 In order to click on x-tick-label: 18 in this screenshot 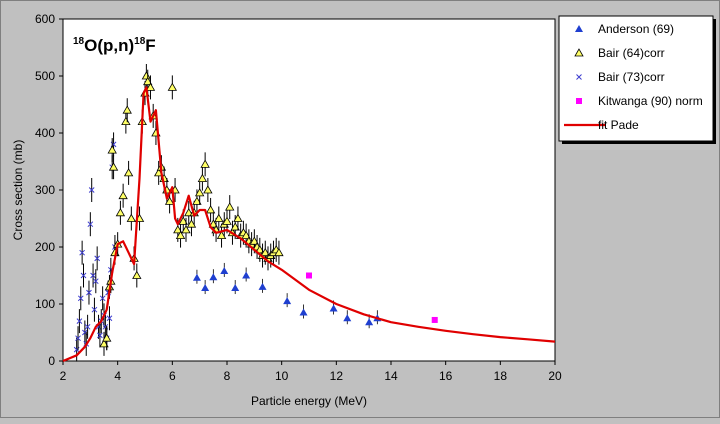, I will do `click(501, 376)`.